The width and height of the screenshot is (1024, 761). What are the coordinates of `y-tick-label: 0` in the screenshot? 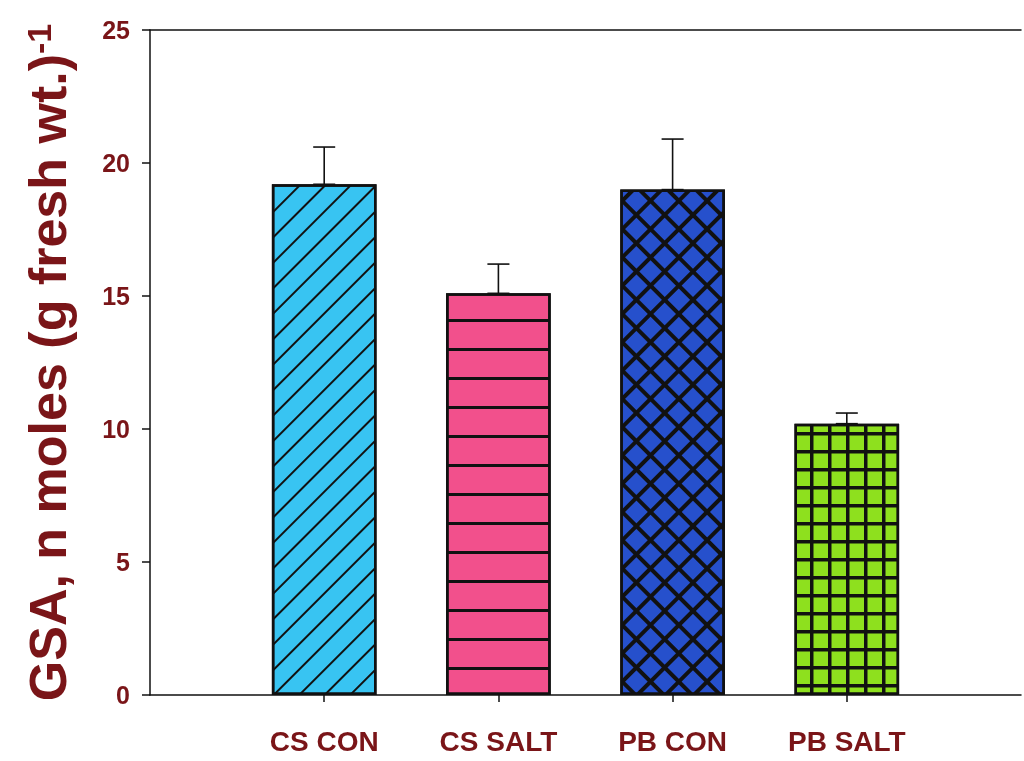 It's located at (123, 695).